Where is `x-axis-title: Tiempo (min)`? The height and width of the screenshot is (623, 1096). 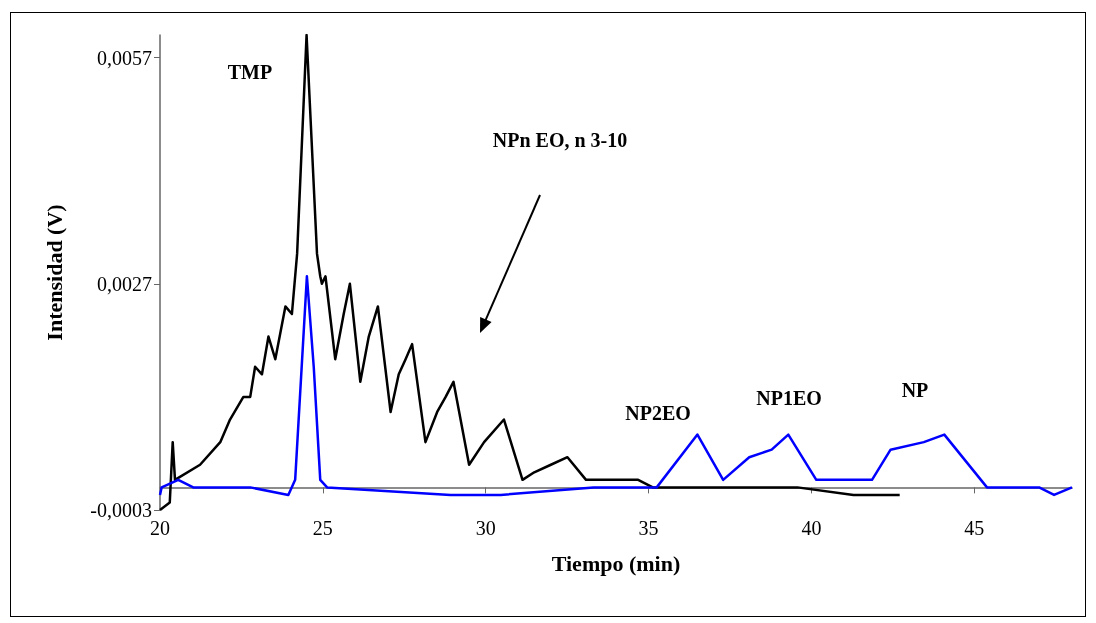 x-axis-title: Tiempo (min) is located at coordinates (616, 563).